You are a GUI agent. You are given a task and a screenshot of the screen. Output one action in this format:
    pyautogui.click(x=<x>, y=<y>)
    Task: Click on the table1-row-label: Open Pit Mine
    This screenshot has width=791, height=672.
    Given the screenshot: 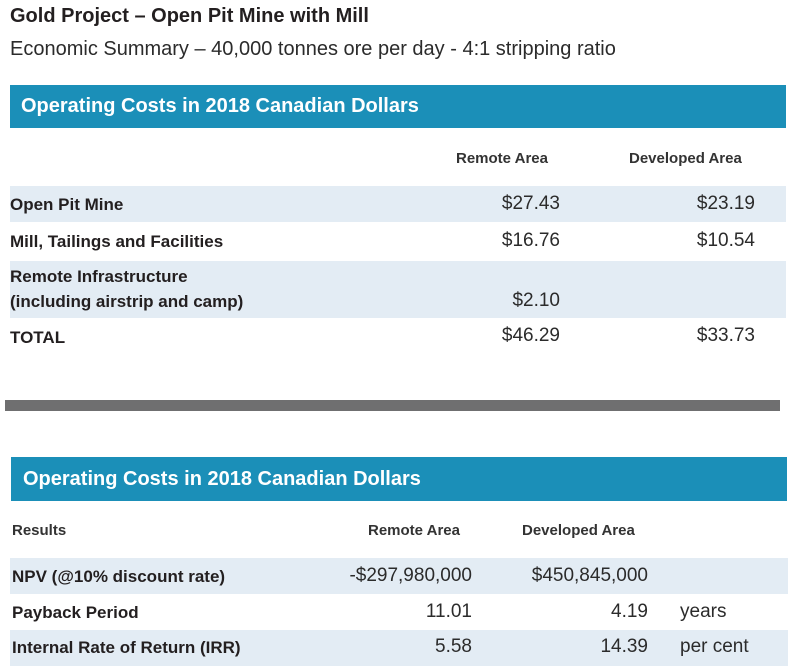 What is the action you would take?
    pyautogui.click(x=67, y=204)
    